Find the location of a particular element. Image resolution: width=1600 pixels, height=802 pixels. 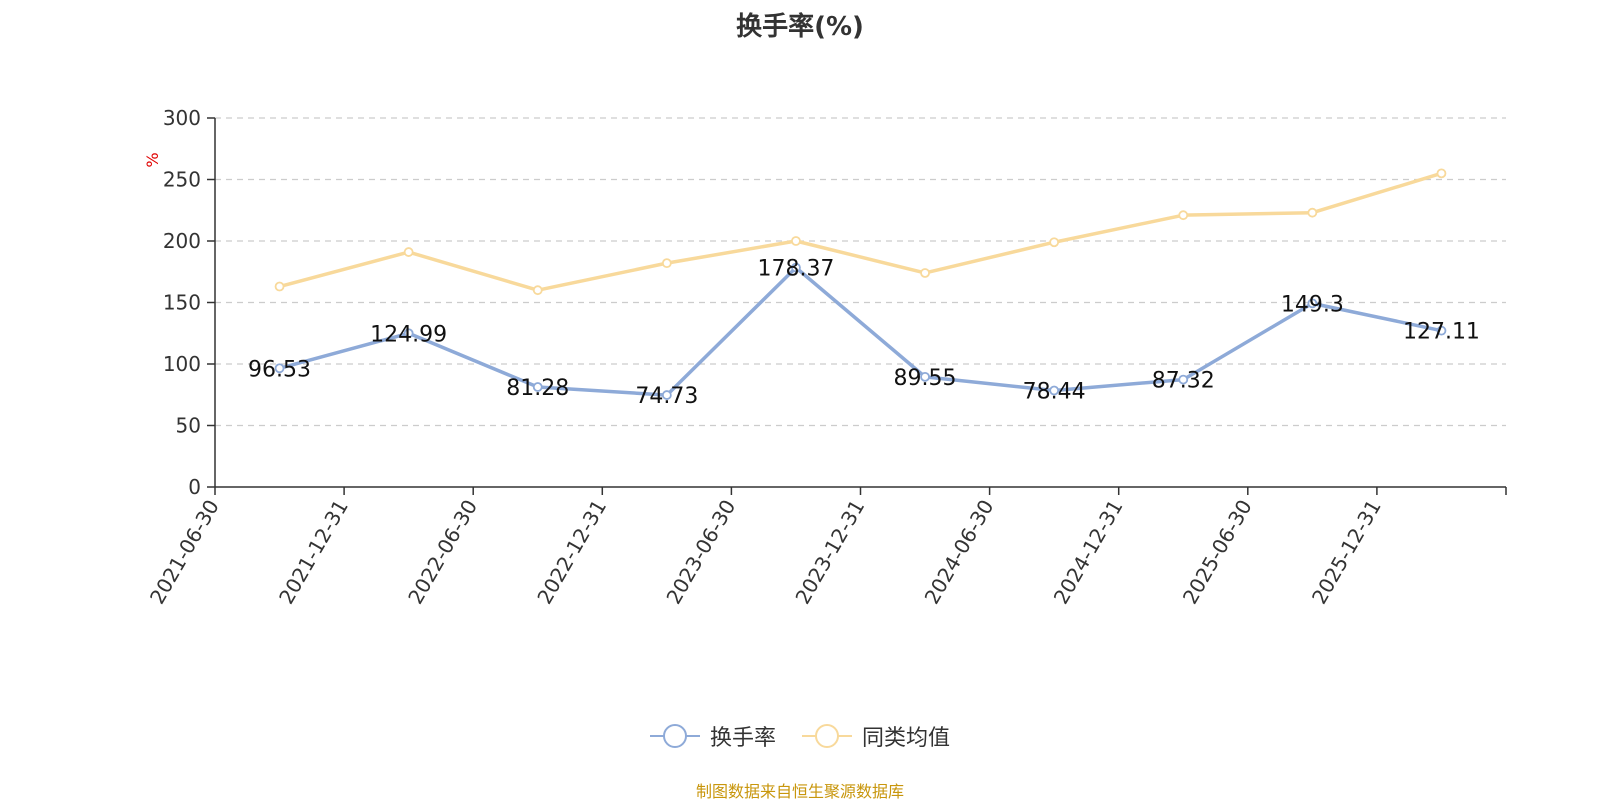

y-tick-label: 100 is located at coordinates (182, 364).